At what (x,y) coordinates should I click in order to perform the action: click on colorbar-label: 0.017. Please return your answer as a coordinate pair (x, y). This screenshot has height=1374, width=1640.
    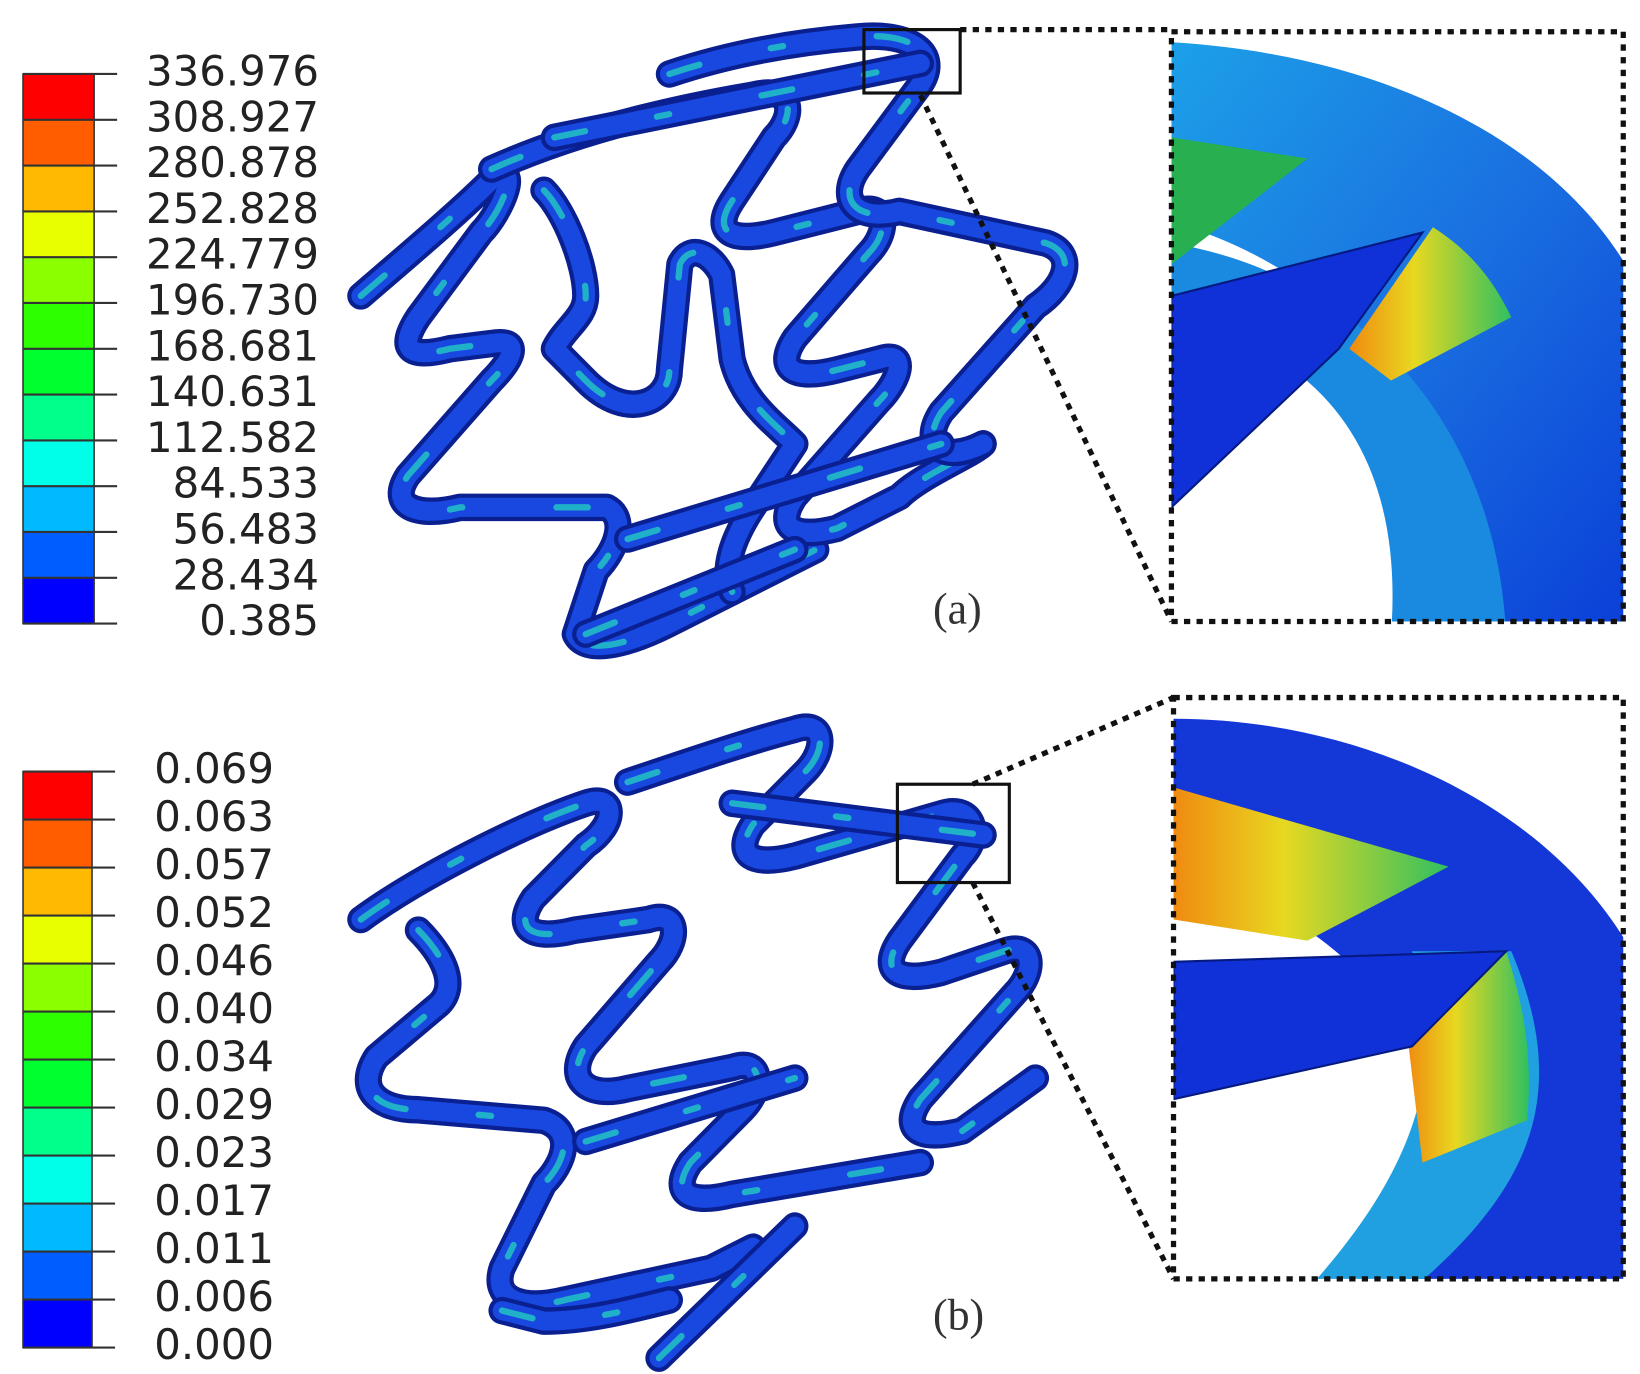
    Looking at the image, I should click on (214, 1200).